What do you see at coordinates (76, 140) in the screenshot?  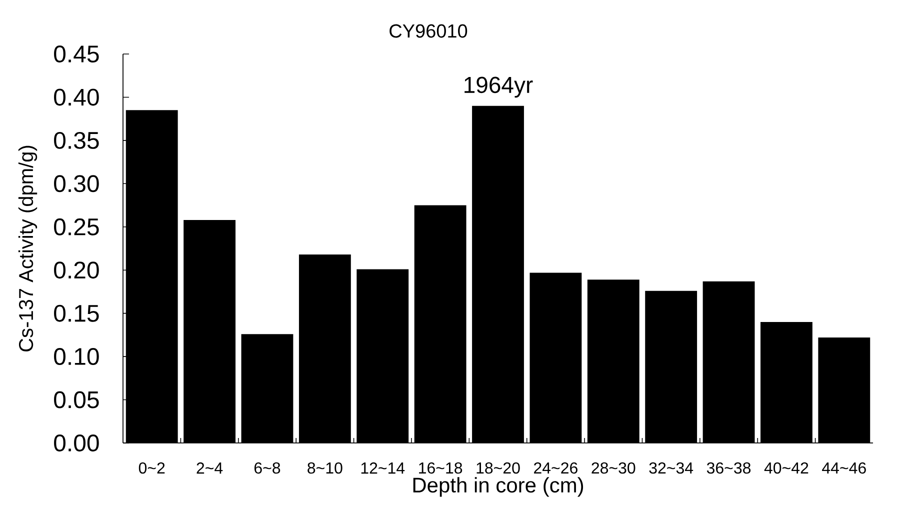 I see `y-tick-label: 0.35` at bounding box center [76, 140].